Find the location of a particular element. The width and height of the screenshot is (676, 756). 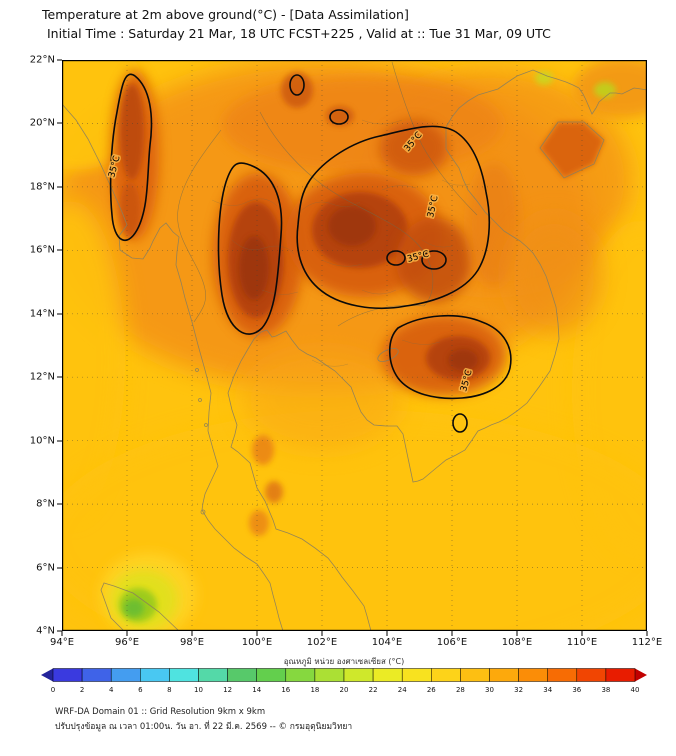

colorbar-tick-label: 14 is located at coordinates (256, 690).